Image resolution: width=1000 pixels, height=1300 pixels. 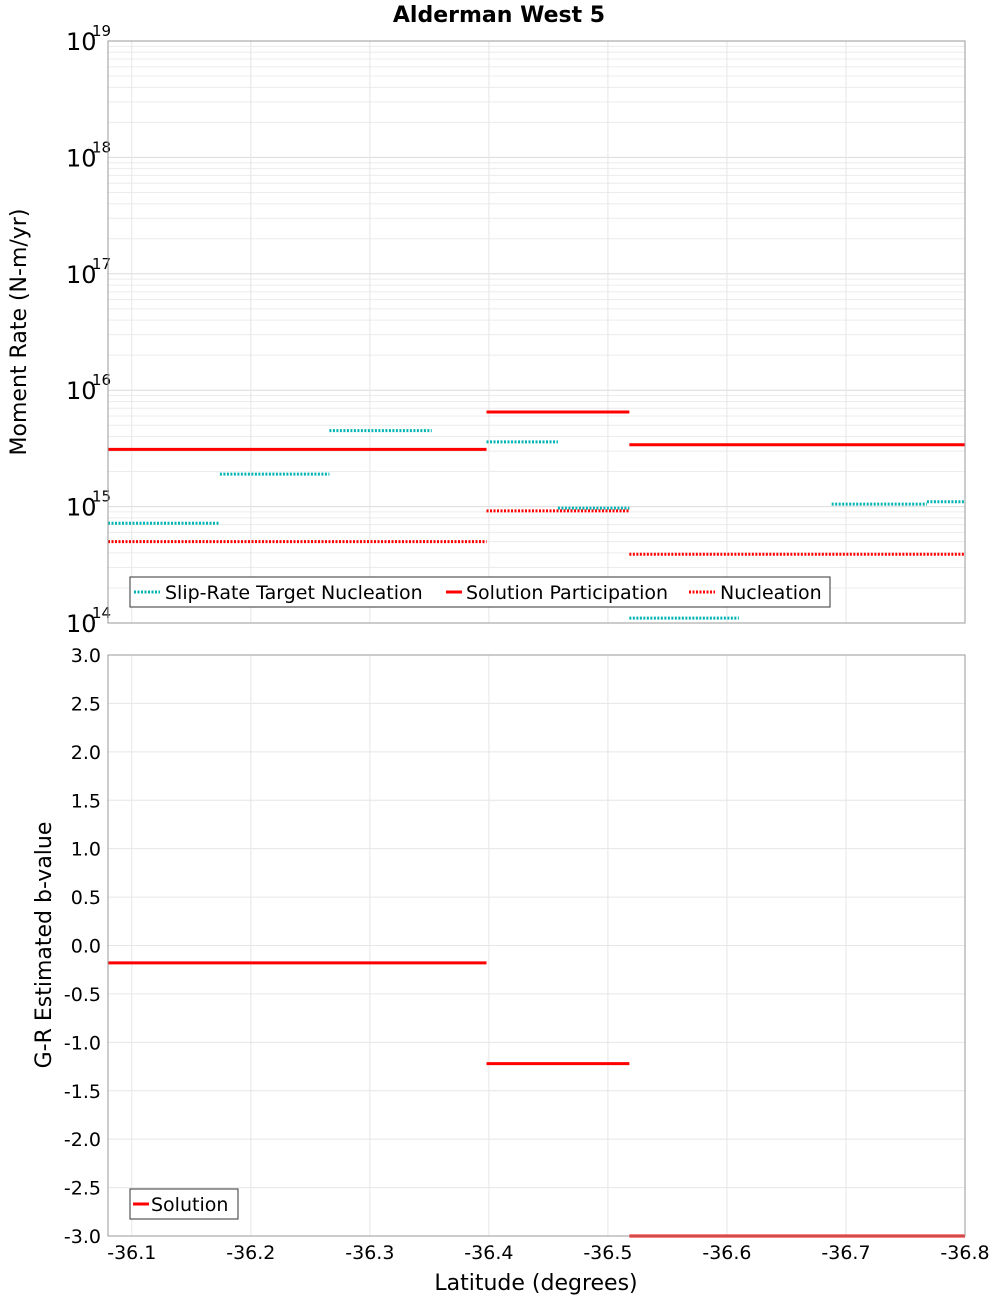 I want to click on x-ticks: -36.1 -36.2 -36.3 -36.4 -36.5 -36.6 -36.7 -36.8, so click(x=548, y=1253).